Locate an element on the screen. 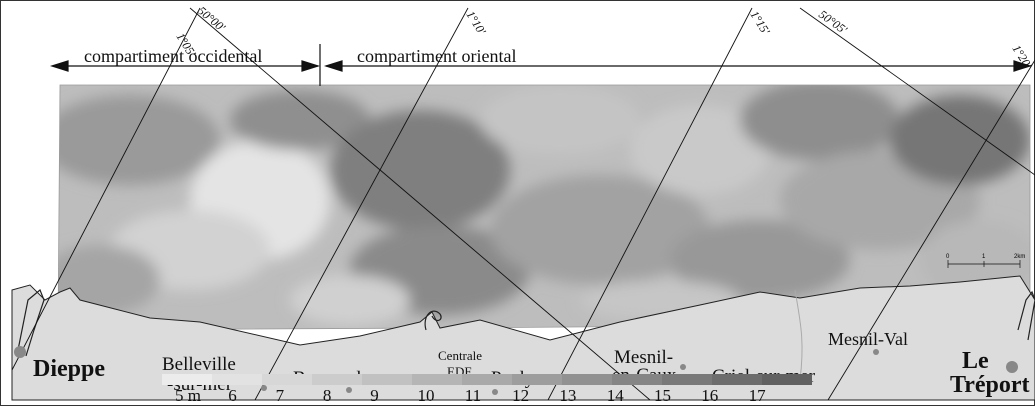 Image resolution: width=1035 pixels, height=406 pixels. depth-label-12: 17 is located at coordinates (758, 395).